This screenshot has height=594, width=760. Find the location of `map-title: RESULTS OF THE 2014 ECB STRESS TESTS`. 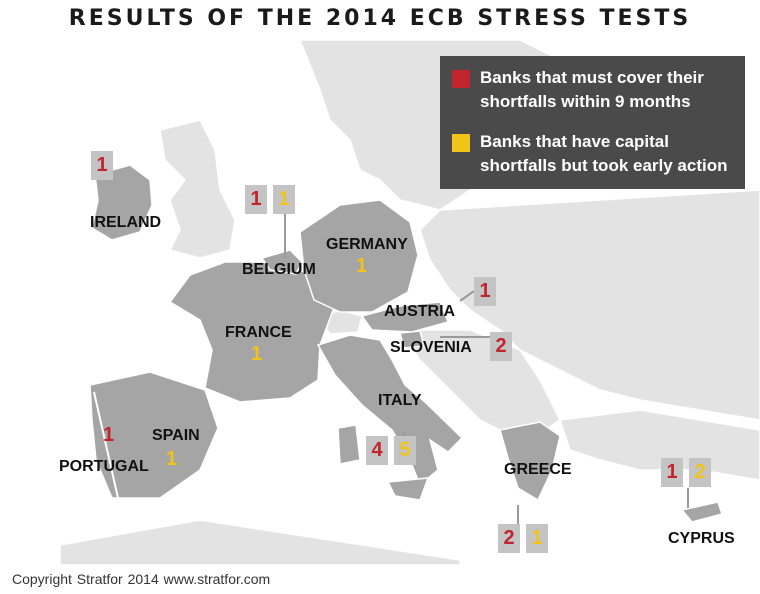

map-title: RESULTS OF THE 2014 ECB STRESS TESTS is located at coordinates (380, 18).